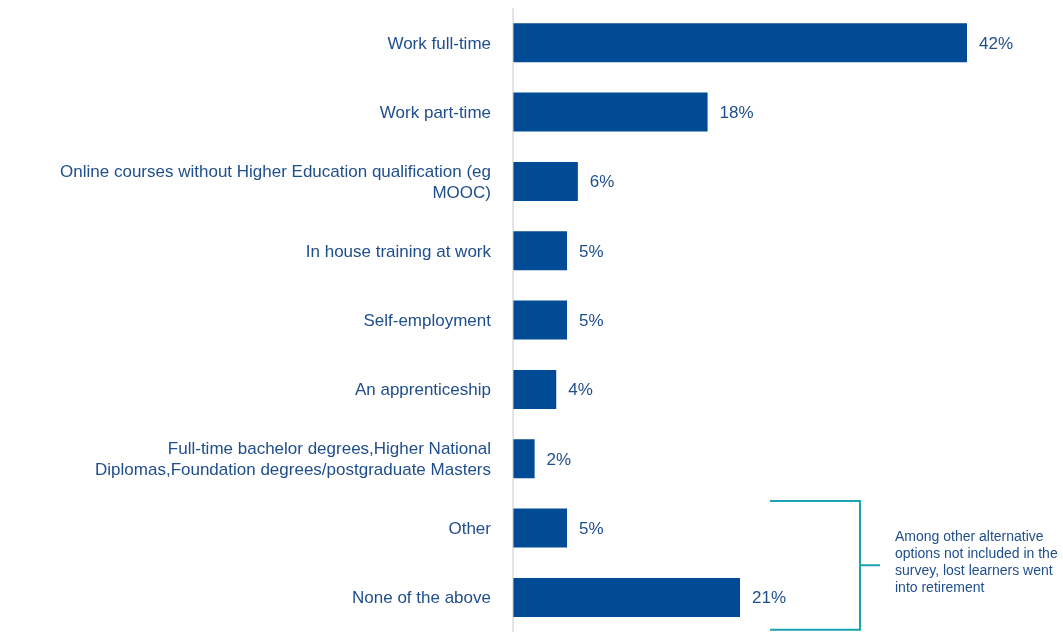 The width and height of the screenshot is (1063, 632). Describe the element at coordinates (602, 182) in the screenshot. I see `data-label: 6%` at that location.